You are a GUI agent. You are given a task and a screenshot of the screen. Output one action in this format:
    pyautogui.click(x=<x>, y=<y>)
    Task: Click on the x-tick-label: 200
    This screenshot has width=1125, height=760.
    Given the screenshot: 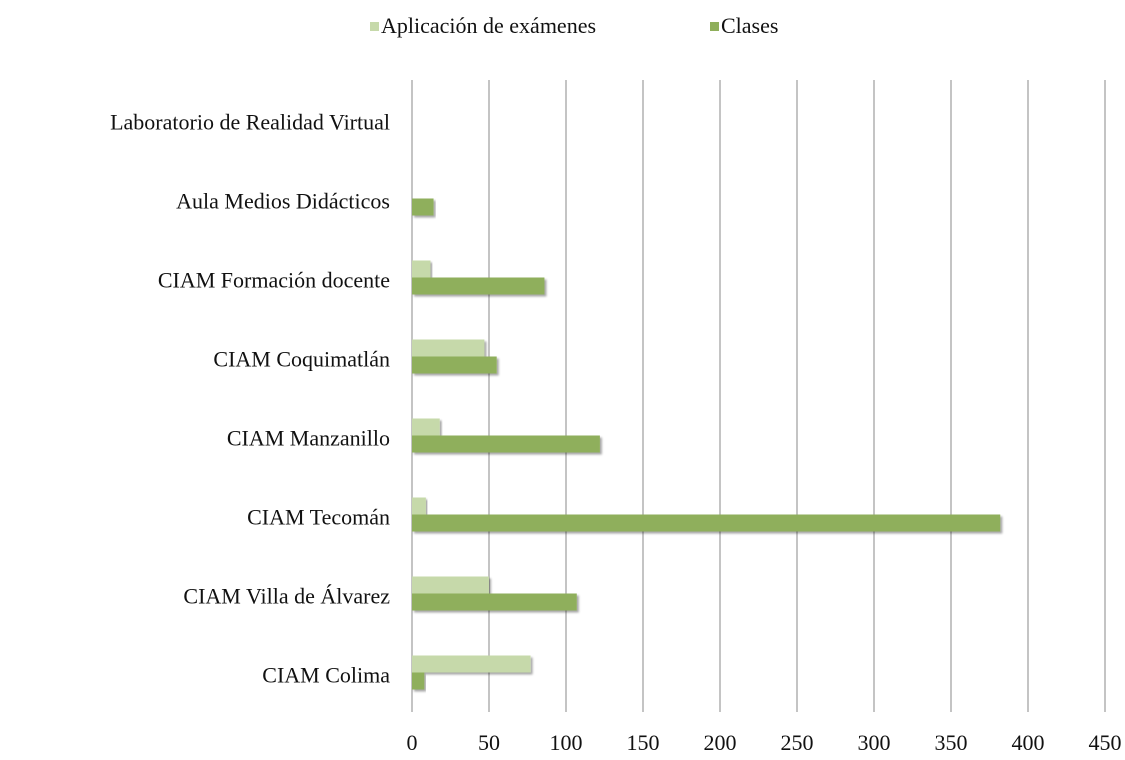 What is the action you would take?
    pyautogui.click(x=720, y=742)
    